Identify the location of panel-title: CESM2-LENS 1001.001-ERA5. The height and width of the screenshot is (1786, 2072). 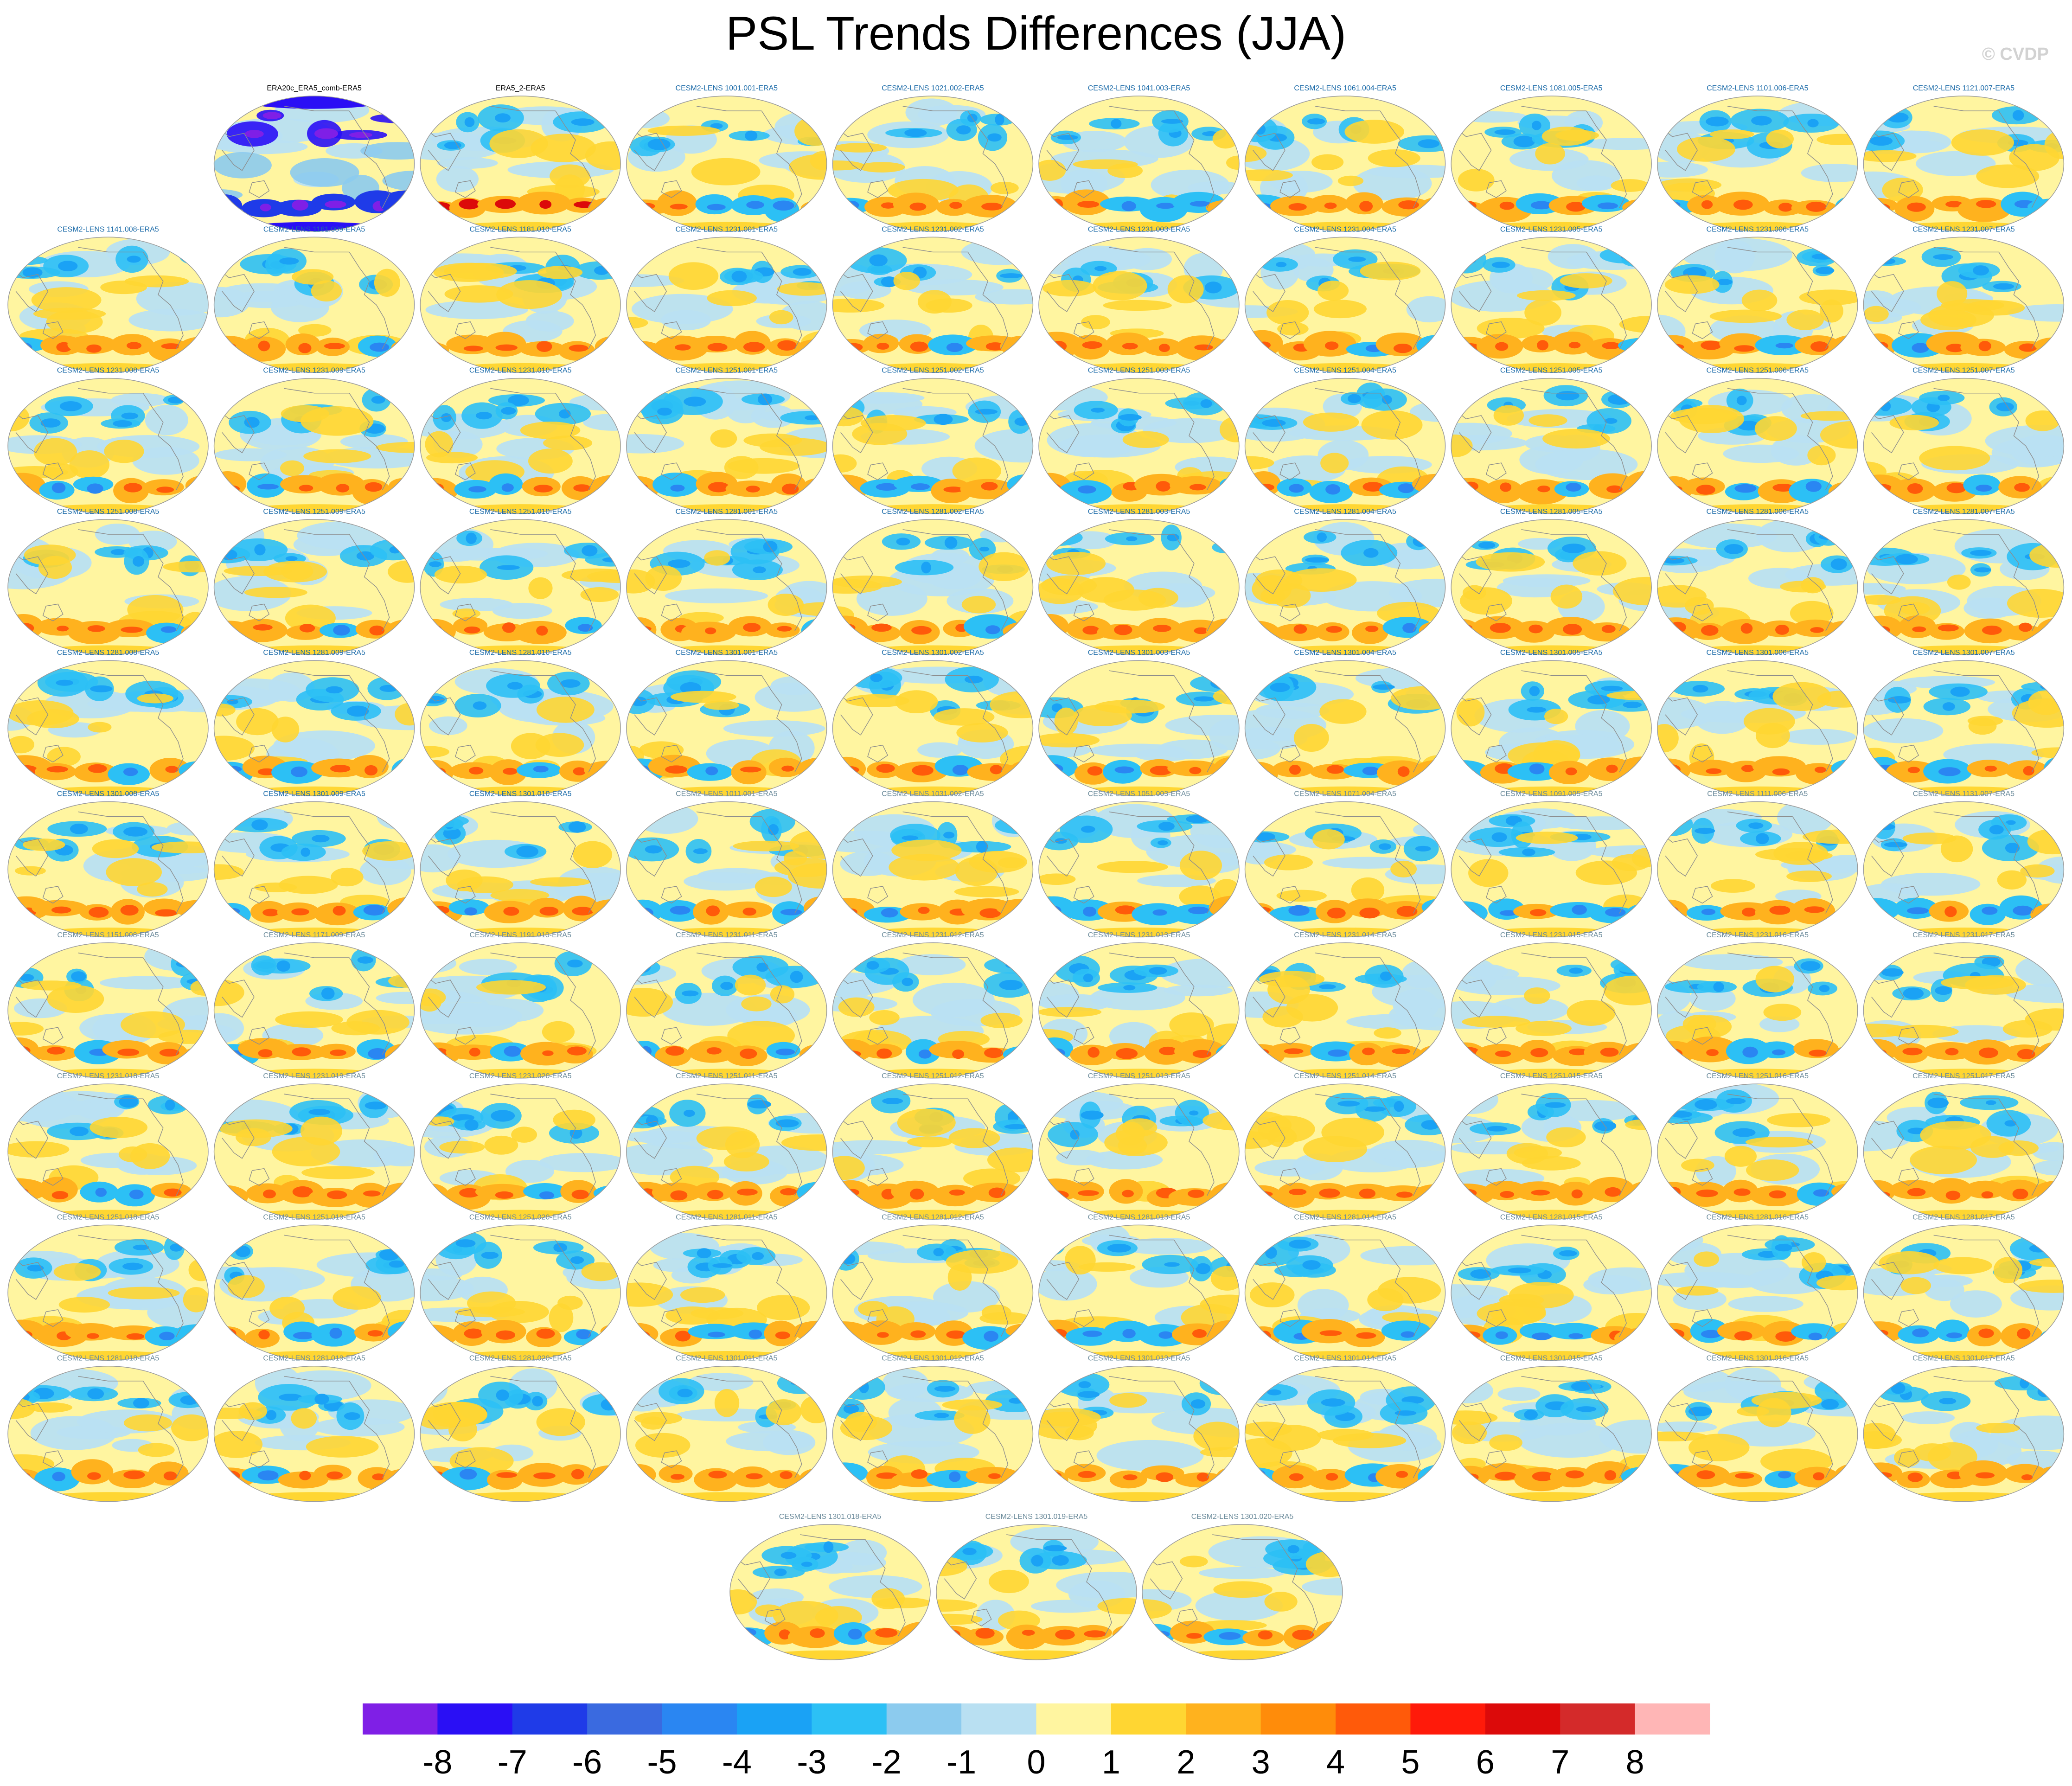
(727, 88).